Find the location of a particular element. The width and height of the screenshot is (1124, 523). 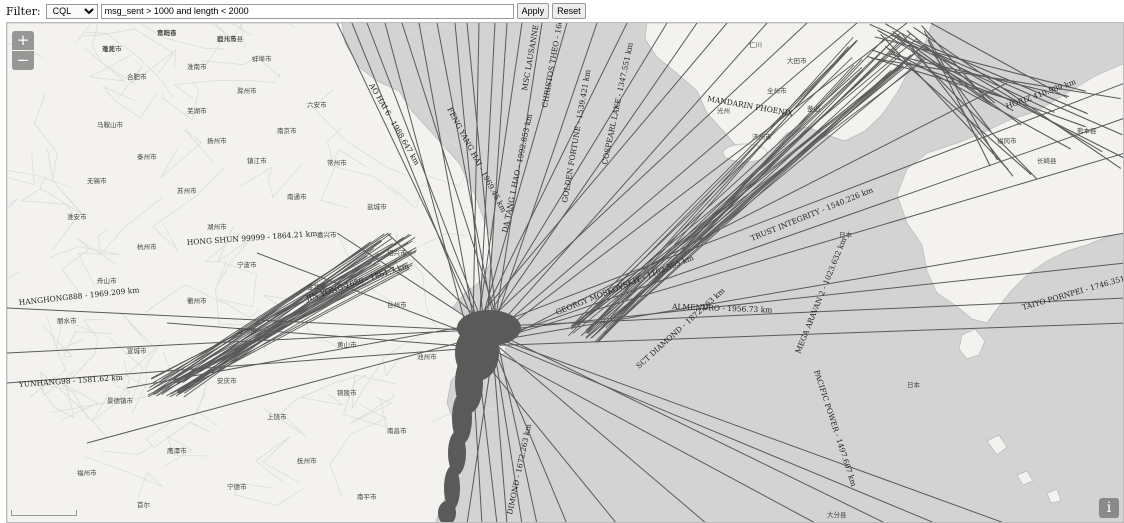

city-label: 抚州市 is located at coordinates (307, 460).